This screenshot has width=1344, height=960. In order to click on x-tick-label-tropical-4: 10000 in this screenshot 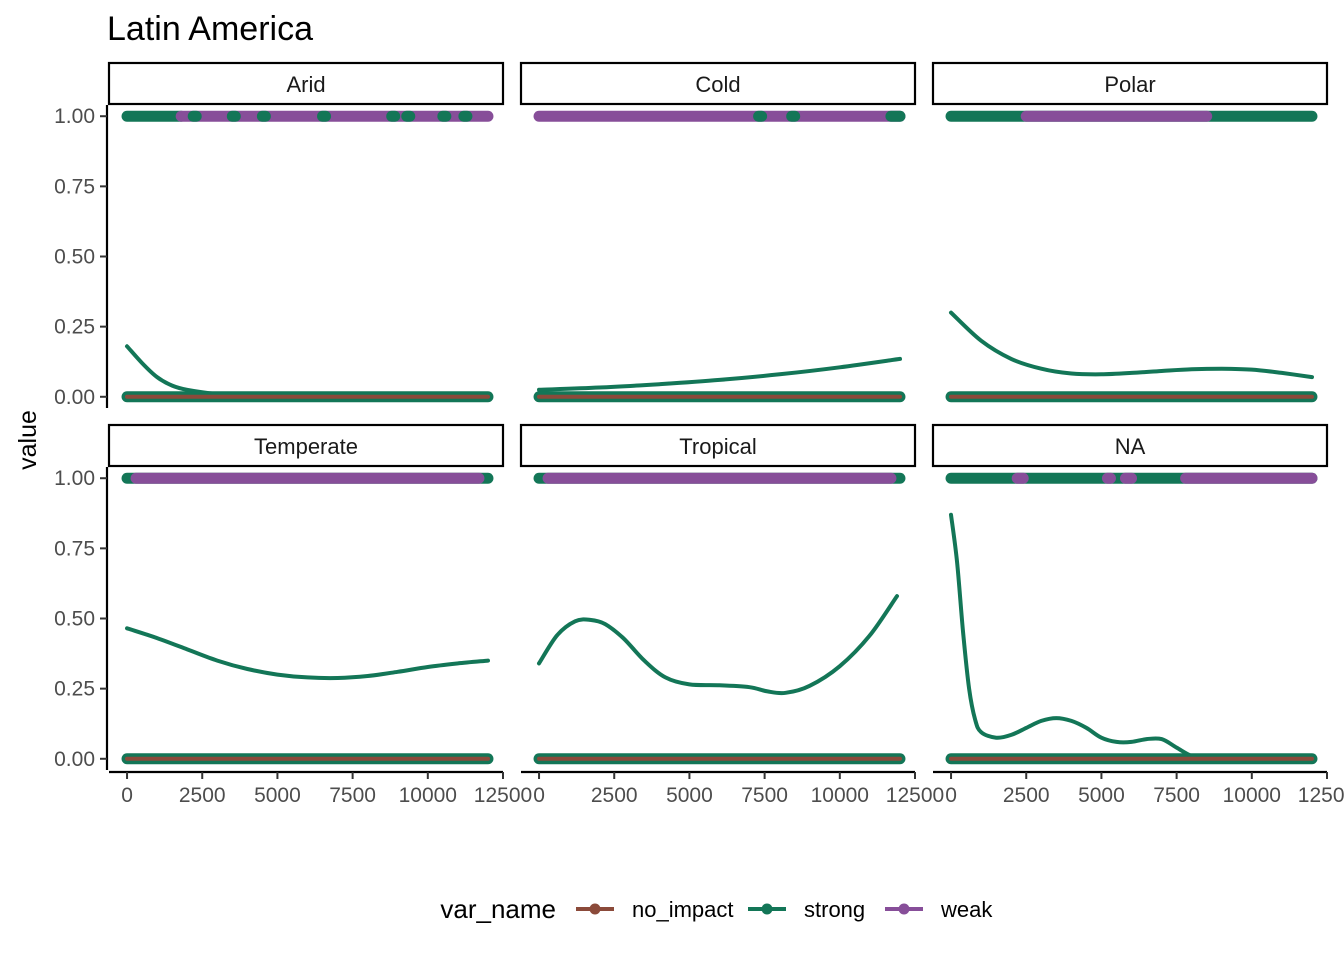, I will do `click(840, 795)`.